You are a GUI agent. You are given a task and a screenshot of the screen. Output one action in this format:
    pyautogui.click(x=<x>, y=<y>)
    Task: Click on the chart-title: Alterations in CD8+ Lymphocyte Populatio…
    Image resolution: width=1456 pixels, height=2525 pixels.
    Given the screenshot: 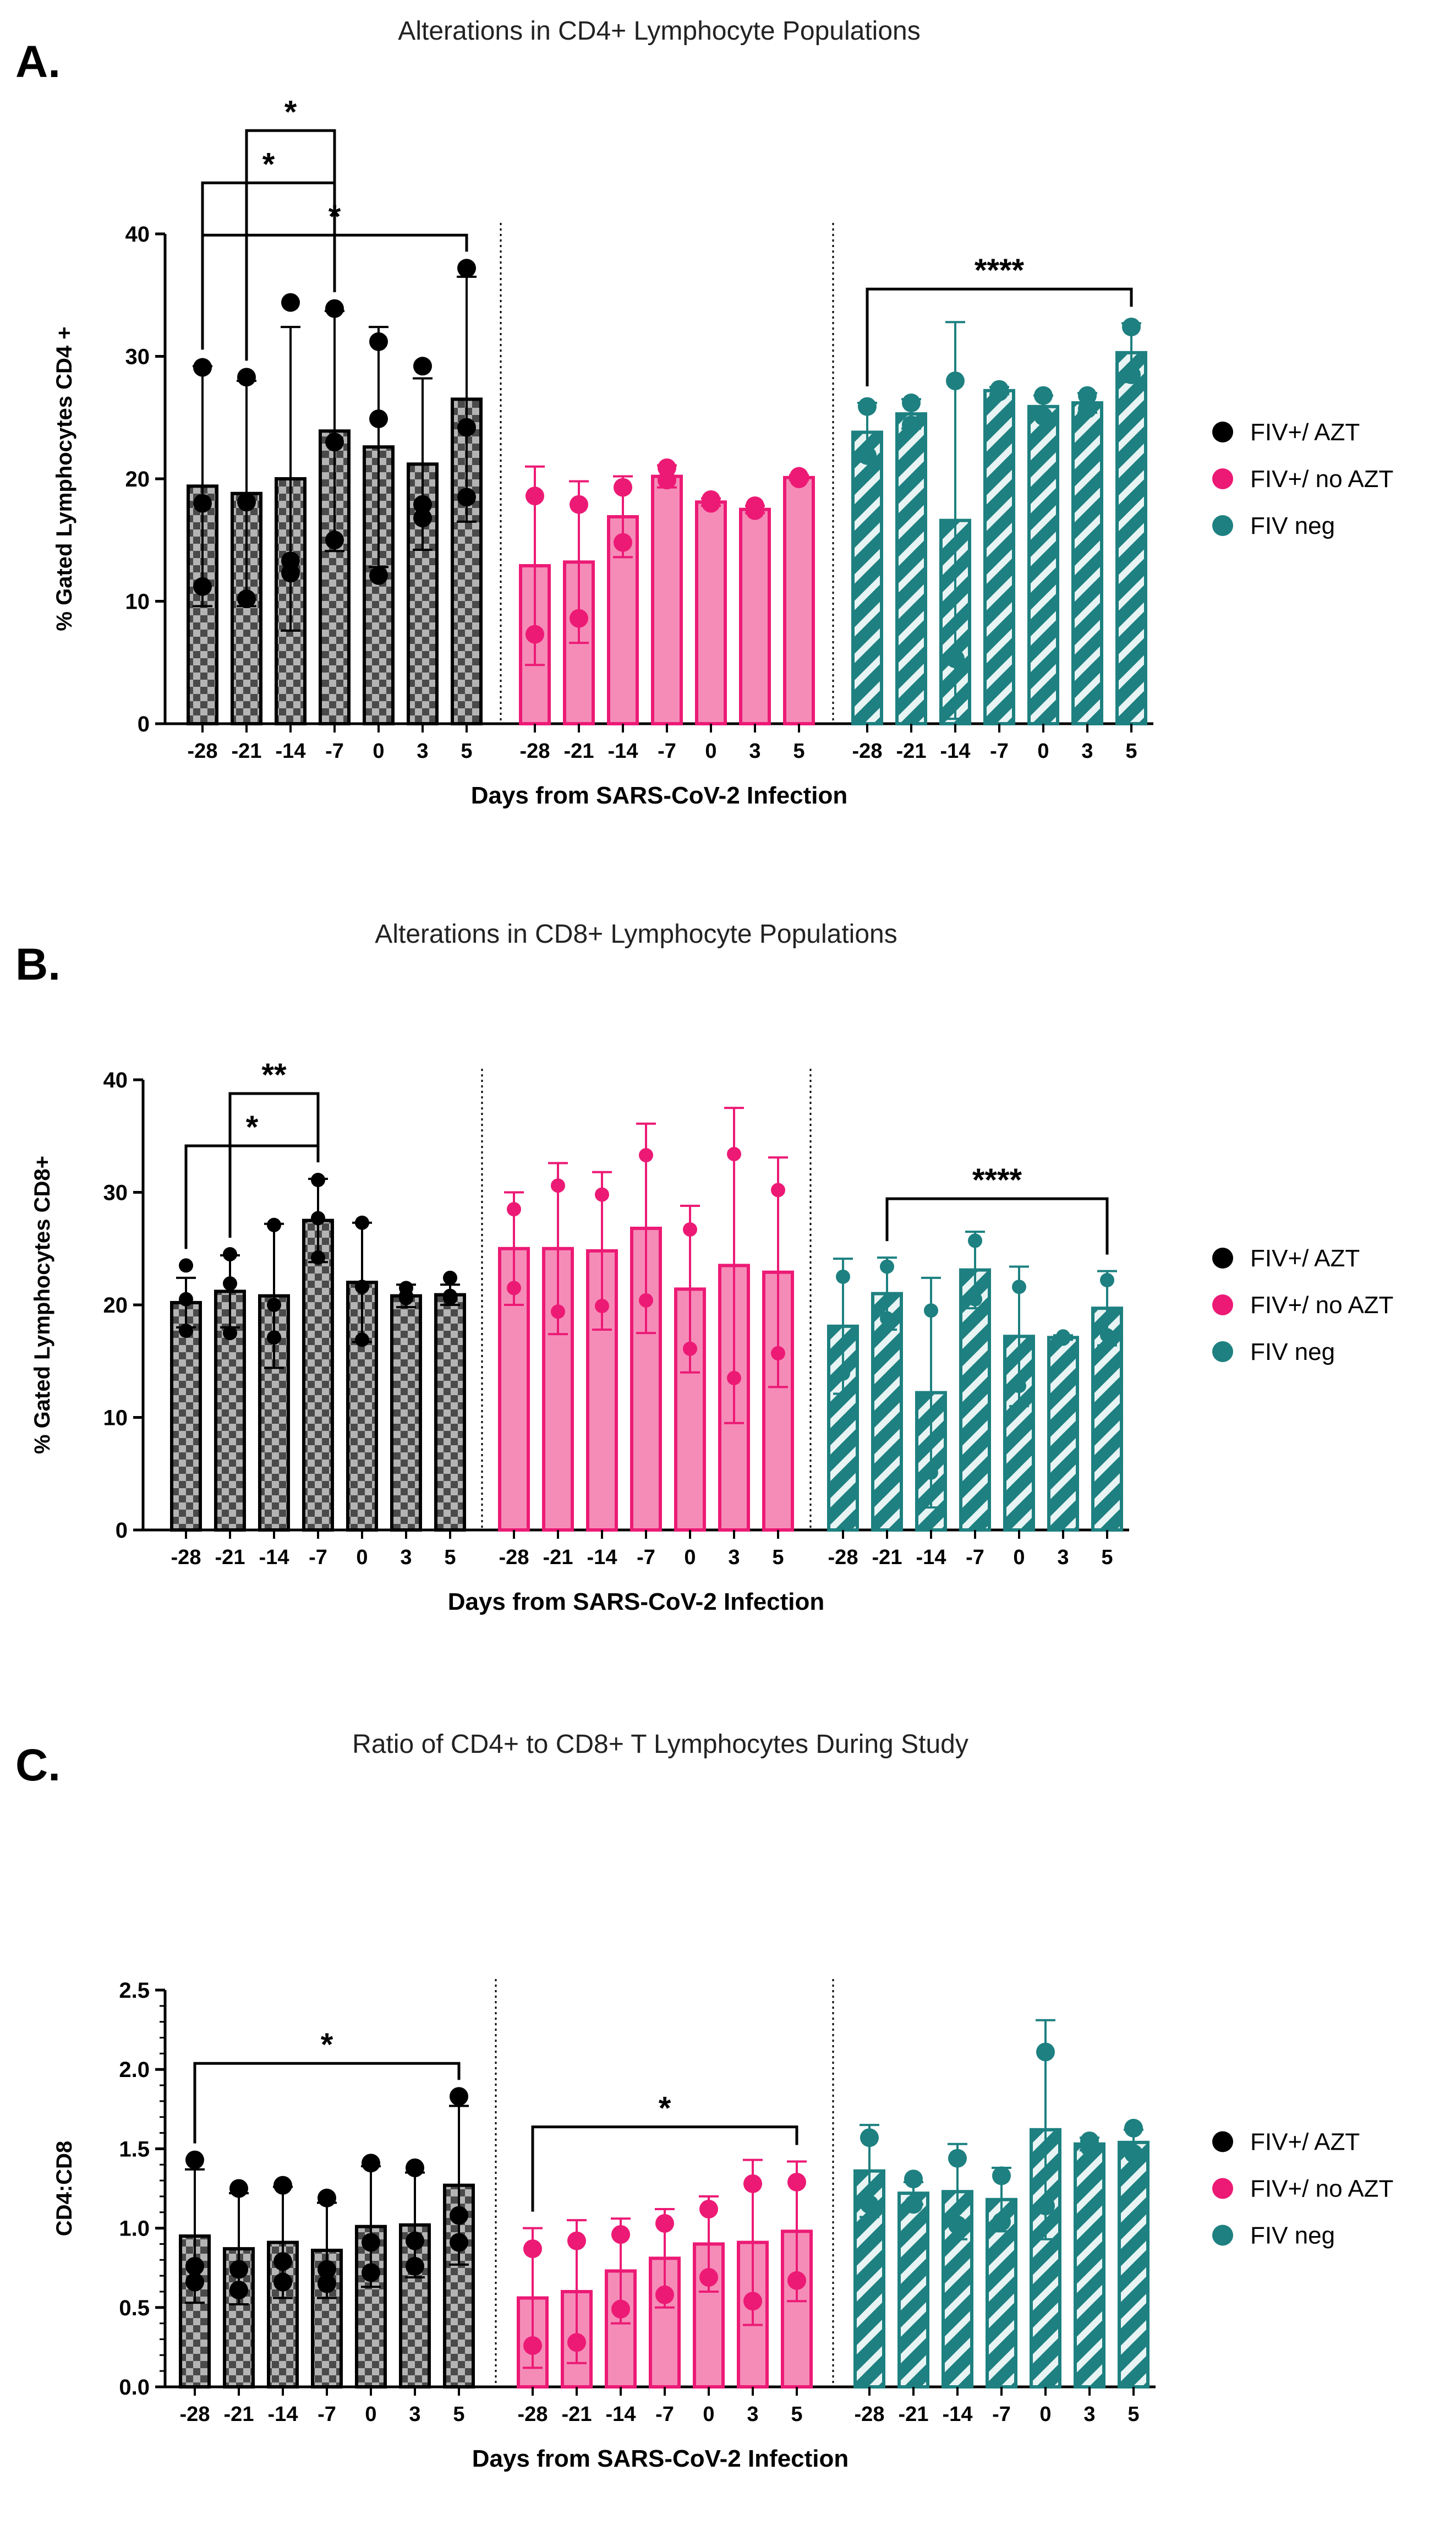 What is the action you would take?
    pyautogui.click(x=636, y=935)
    